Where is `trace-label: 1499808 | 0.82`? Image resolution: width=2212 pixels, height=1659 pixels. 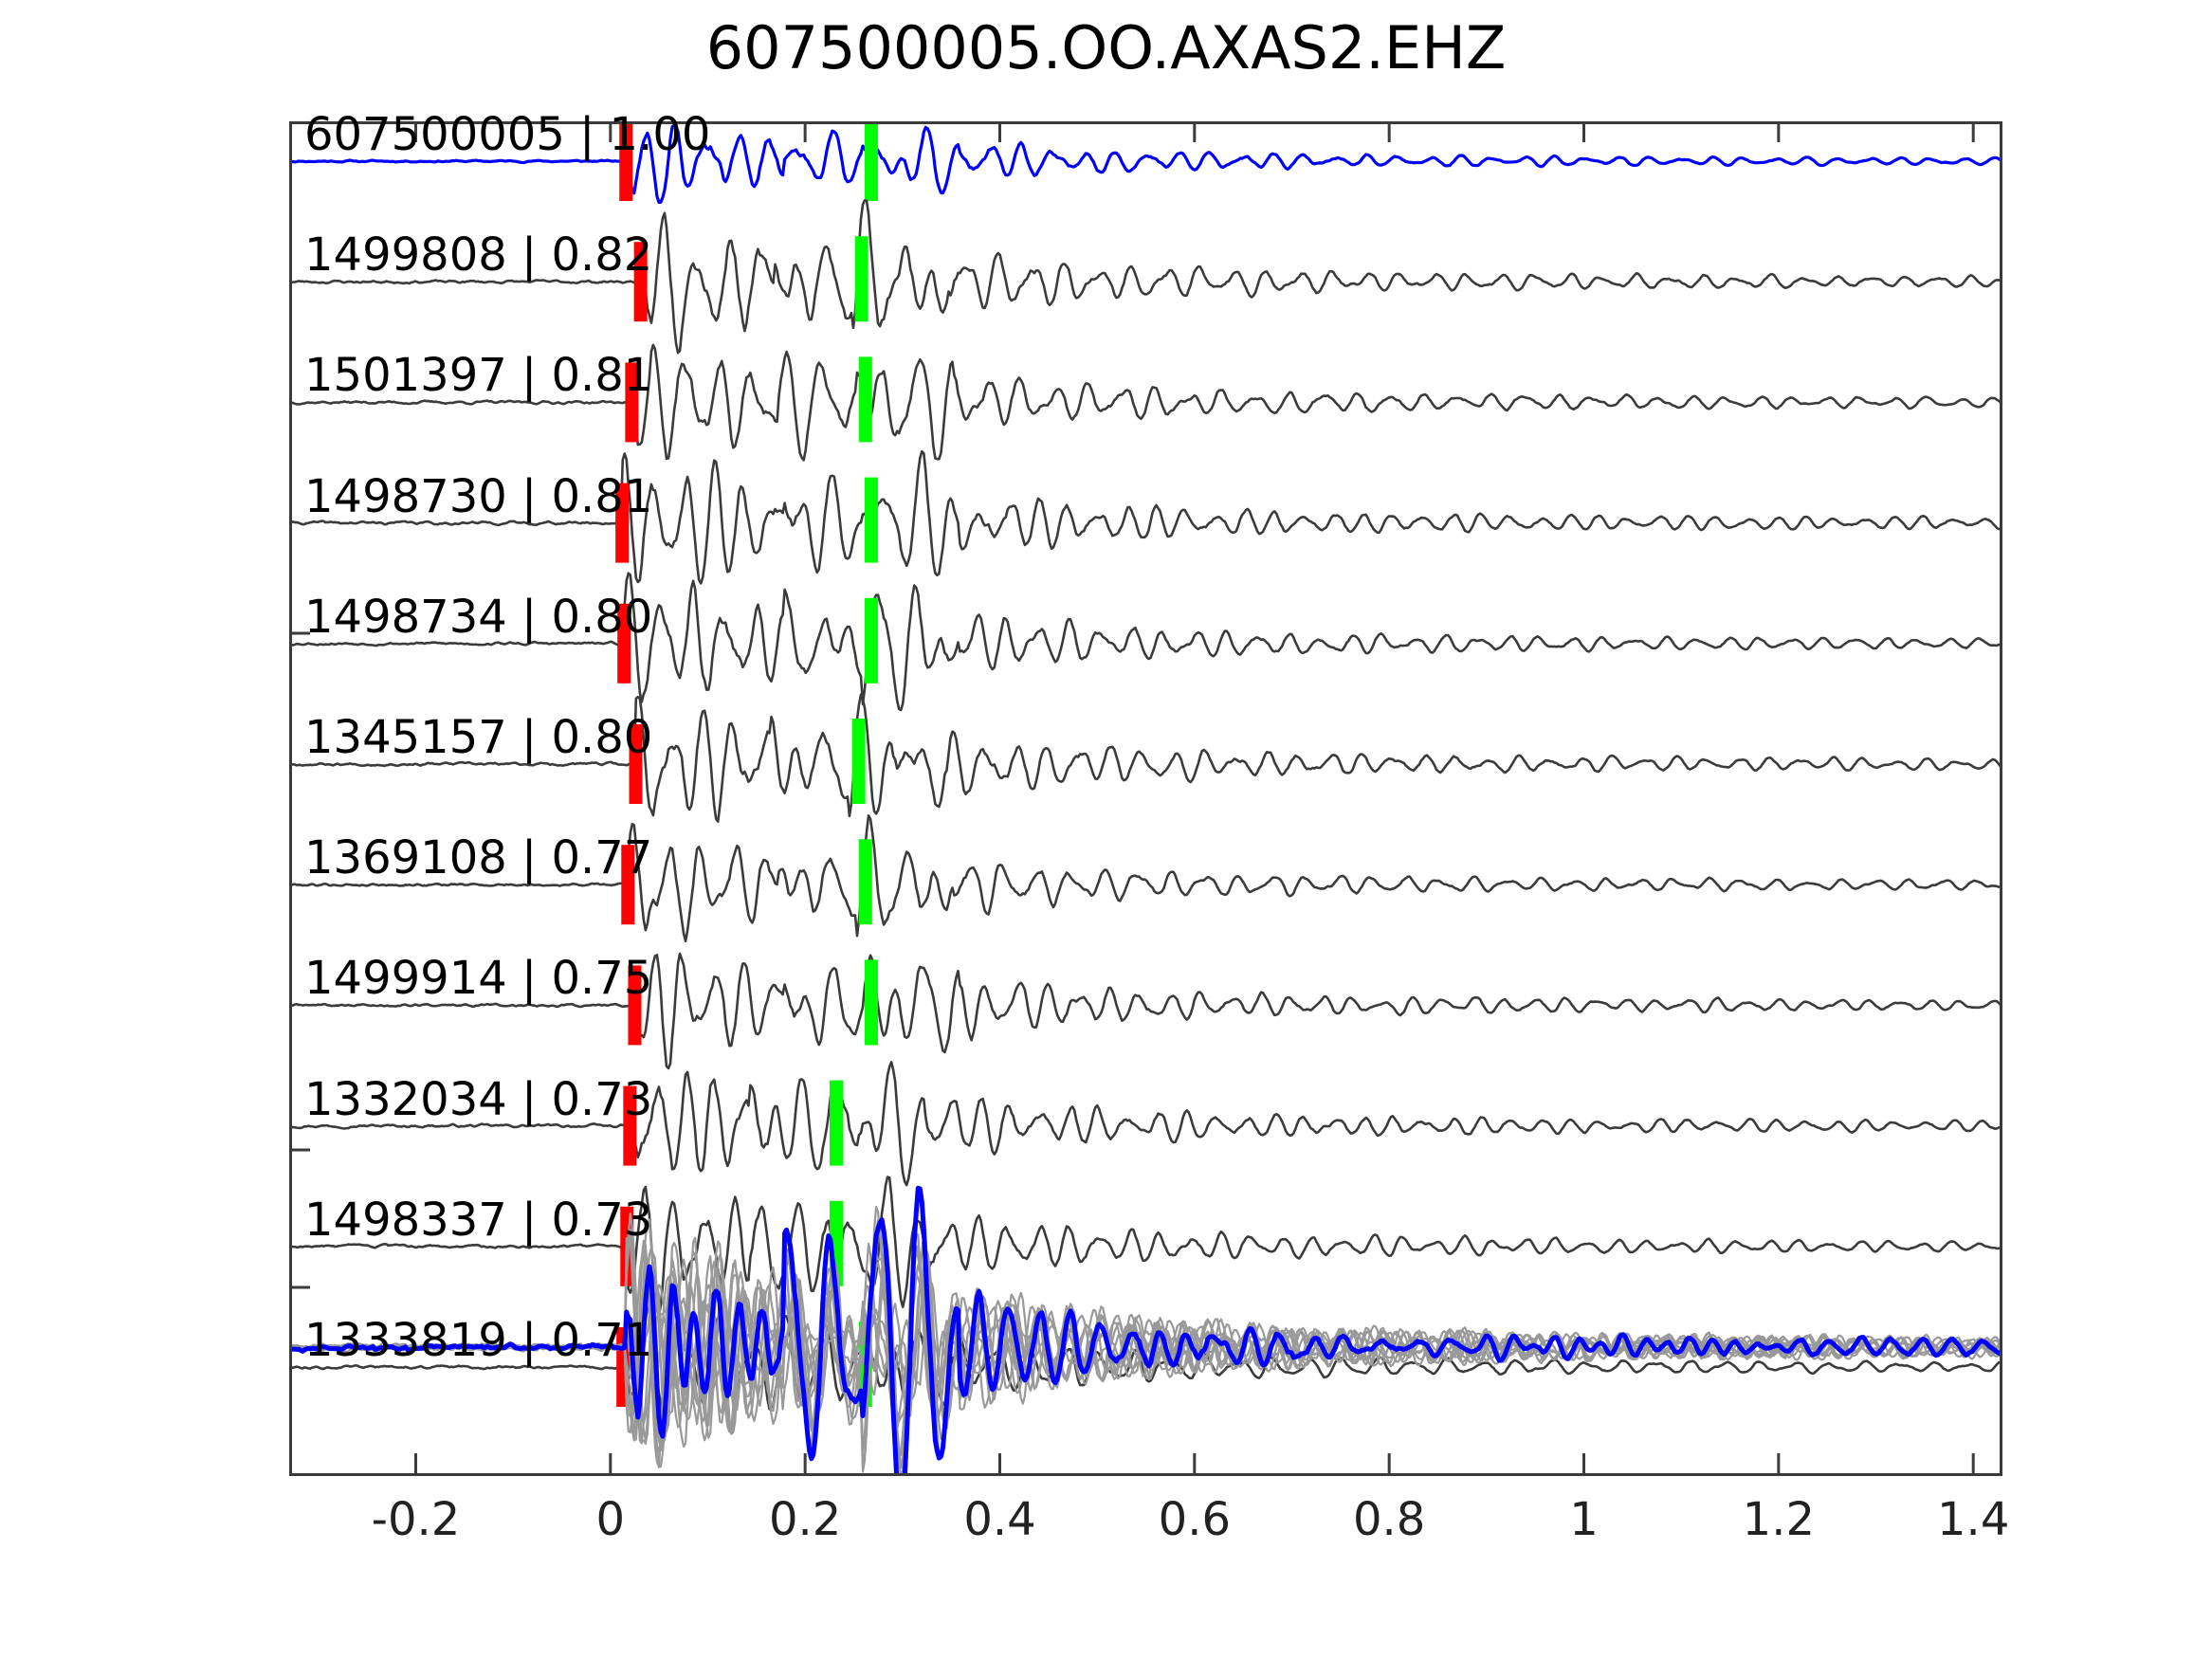
trace-label: 1499808 | 0.82 is located at coordinates (478, 255).